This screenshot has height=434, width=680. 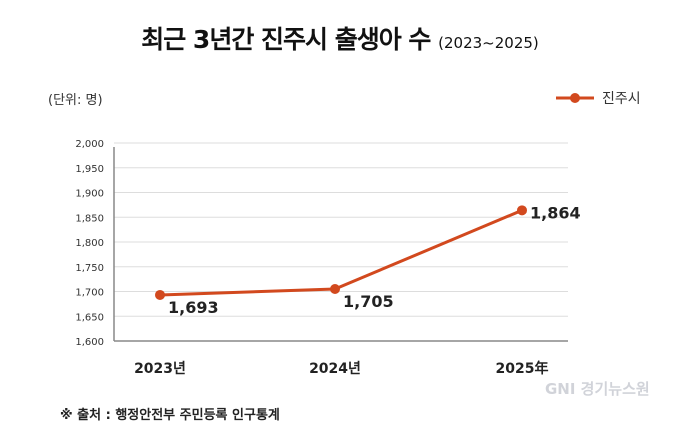 I want to click on unit-label: (단위: 명), so click(x=75, y=100).